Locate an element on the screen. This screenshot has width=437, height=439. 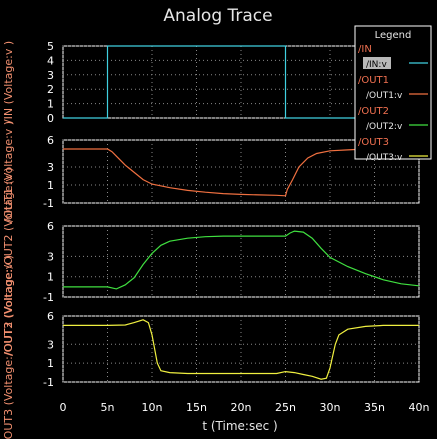
x-axis-label: t (Time:sec ) is located at coordinates (239, 426).